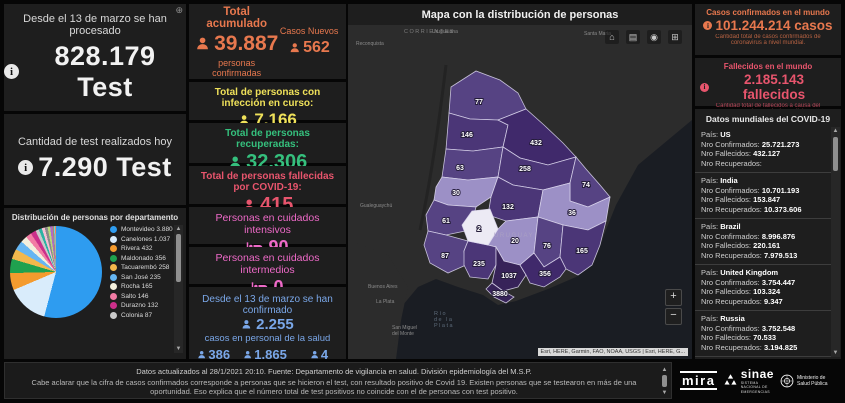  What do you see at coordinates (267, 264) in the screenshot?
I see `intermediate-title: Personas en cuidados intermedios` at bounding box center [267, 264].